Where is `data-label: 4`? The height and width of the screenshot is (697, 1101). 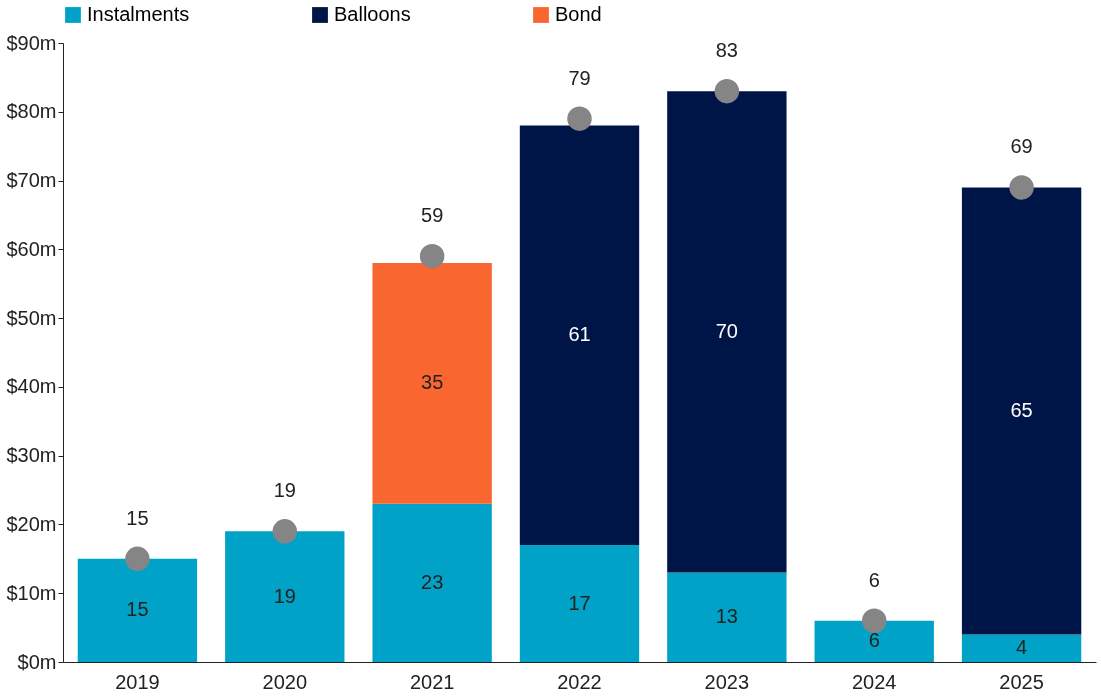
data-label: 4 is located at coordinates (1022, 647).